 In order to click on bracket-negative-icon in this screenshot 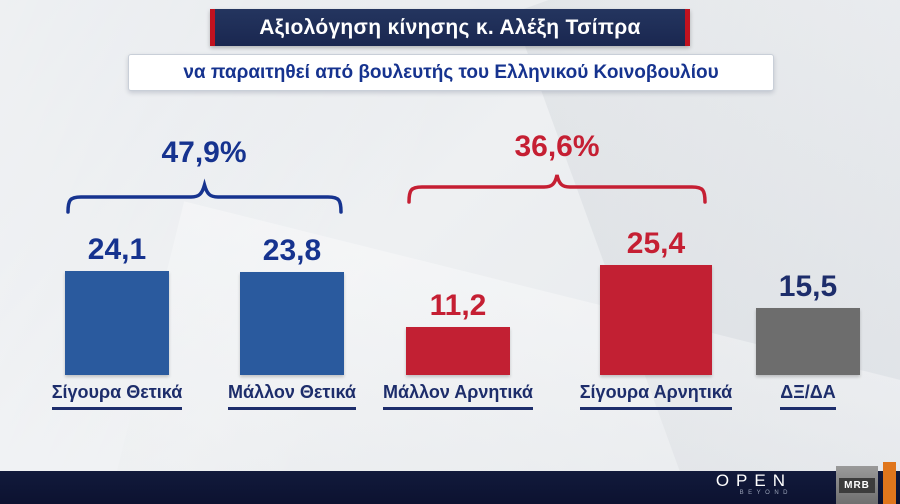, I will do `click(557, 189)`.